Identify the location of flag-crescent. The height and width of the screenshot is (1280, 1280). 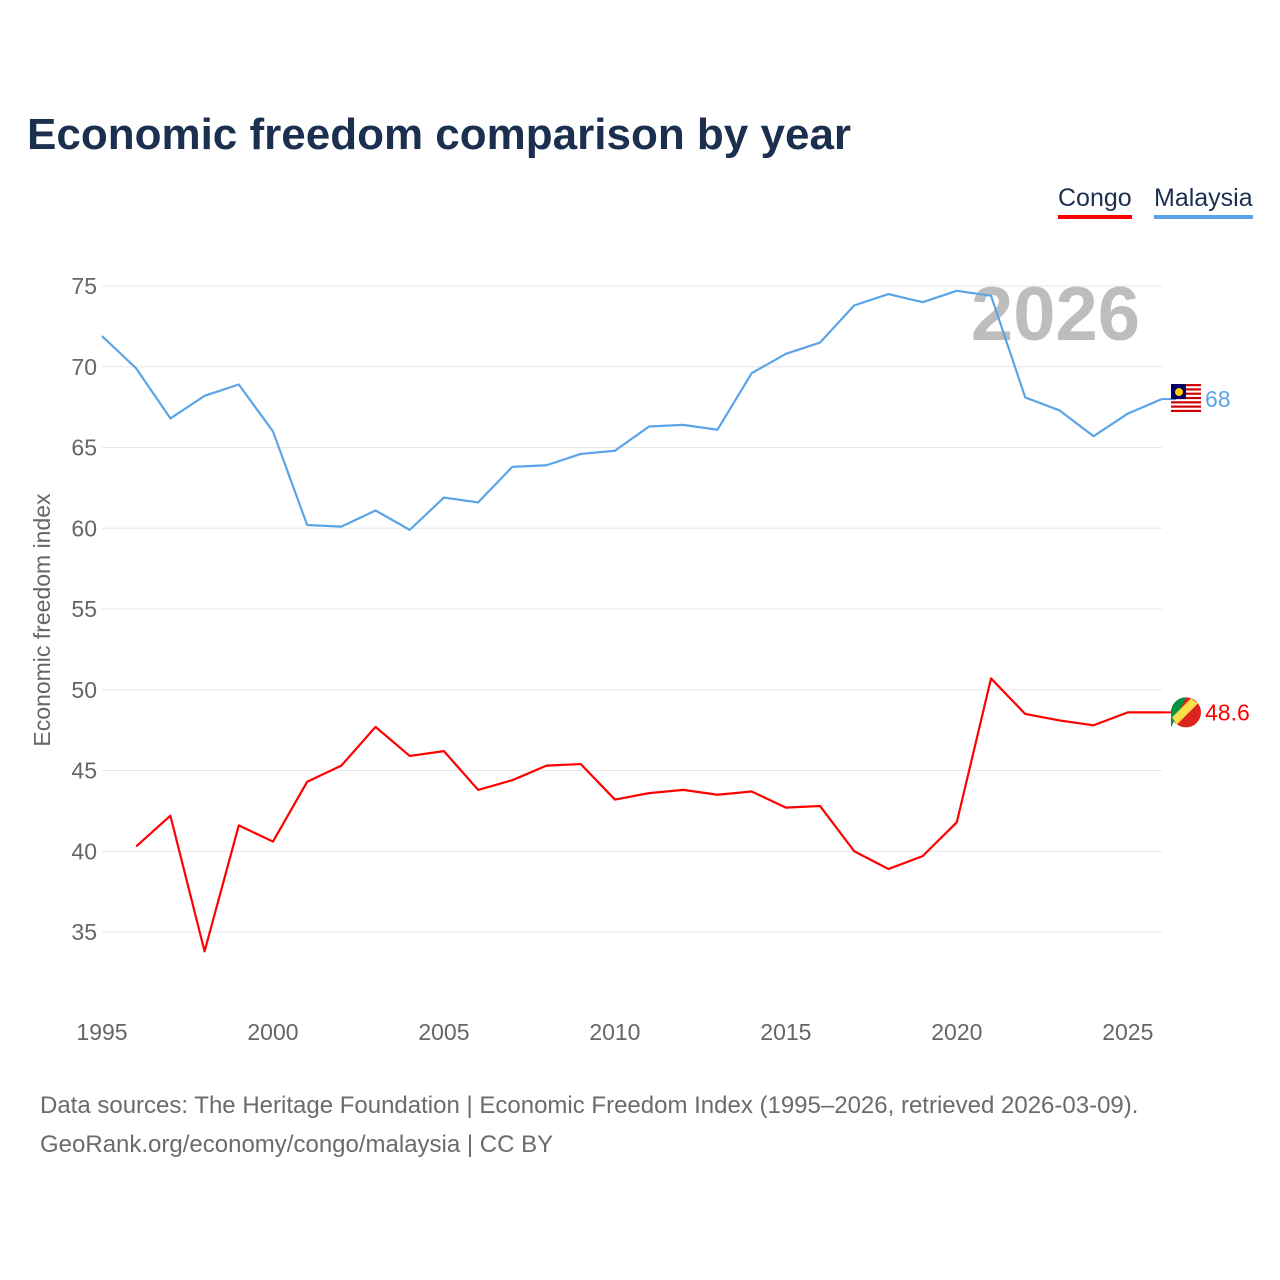
(1179, 392).